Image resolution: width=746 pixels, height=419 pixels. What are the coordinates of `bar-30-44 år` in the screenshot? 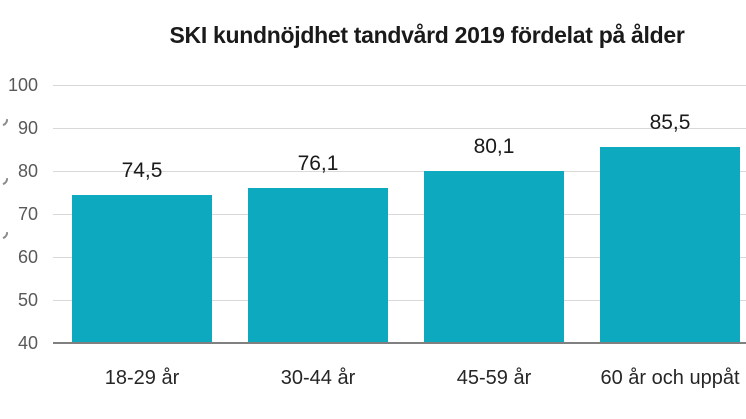 It's located at (318, 265).